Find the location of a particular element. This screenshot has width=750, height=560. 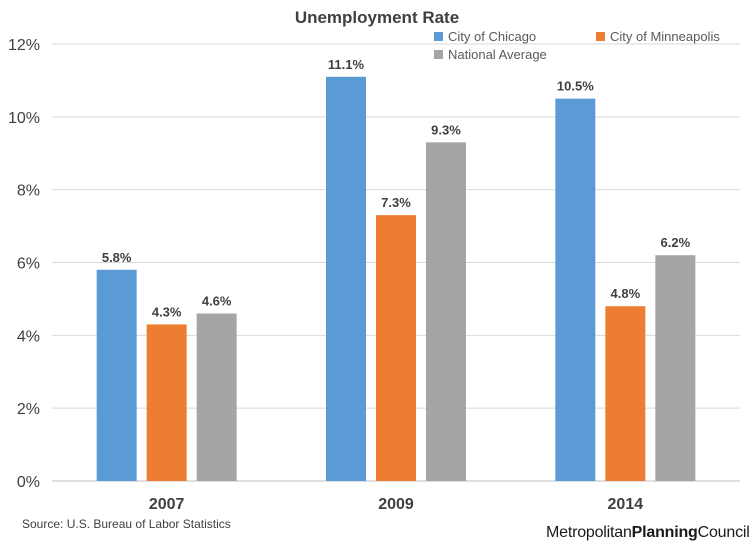

y-tick-label: 12% is located at coordinates (24, 45).